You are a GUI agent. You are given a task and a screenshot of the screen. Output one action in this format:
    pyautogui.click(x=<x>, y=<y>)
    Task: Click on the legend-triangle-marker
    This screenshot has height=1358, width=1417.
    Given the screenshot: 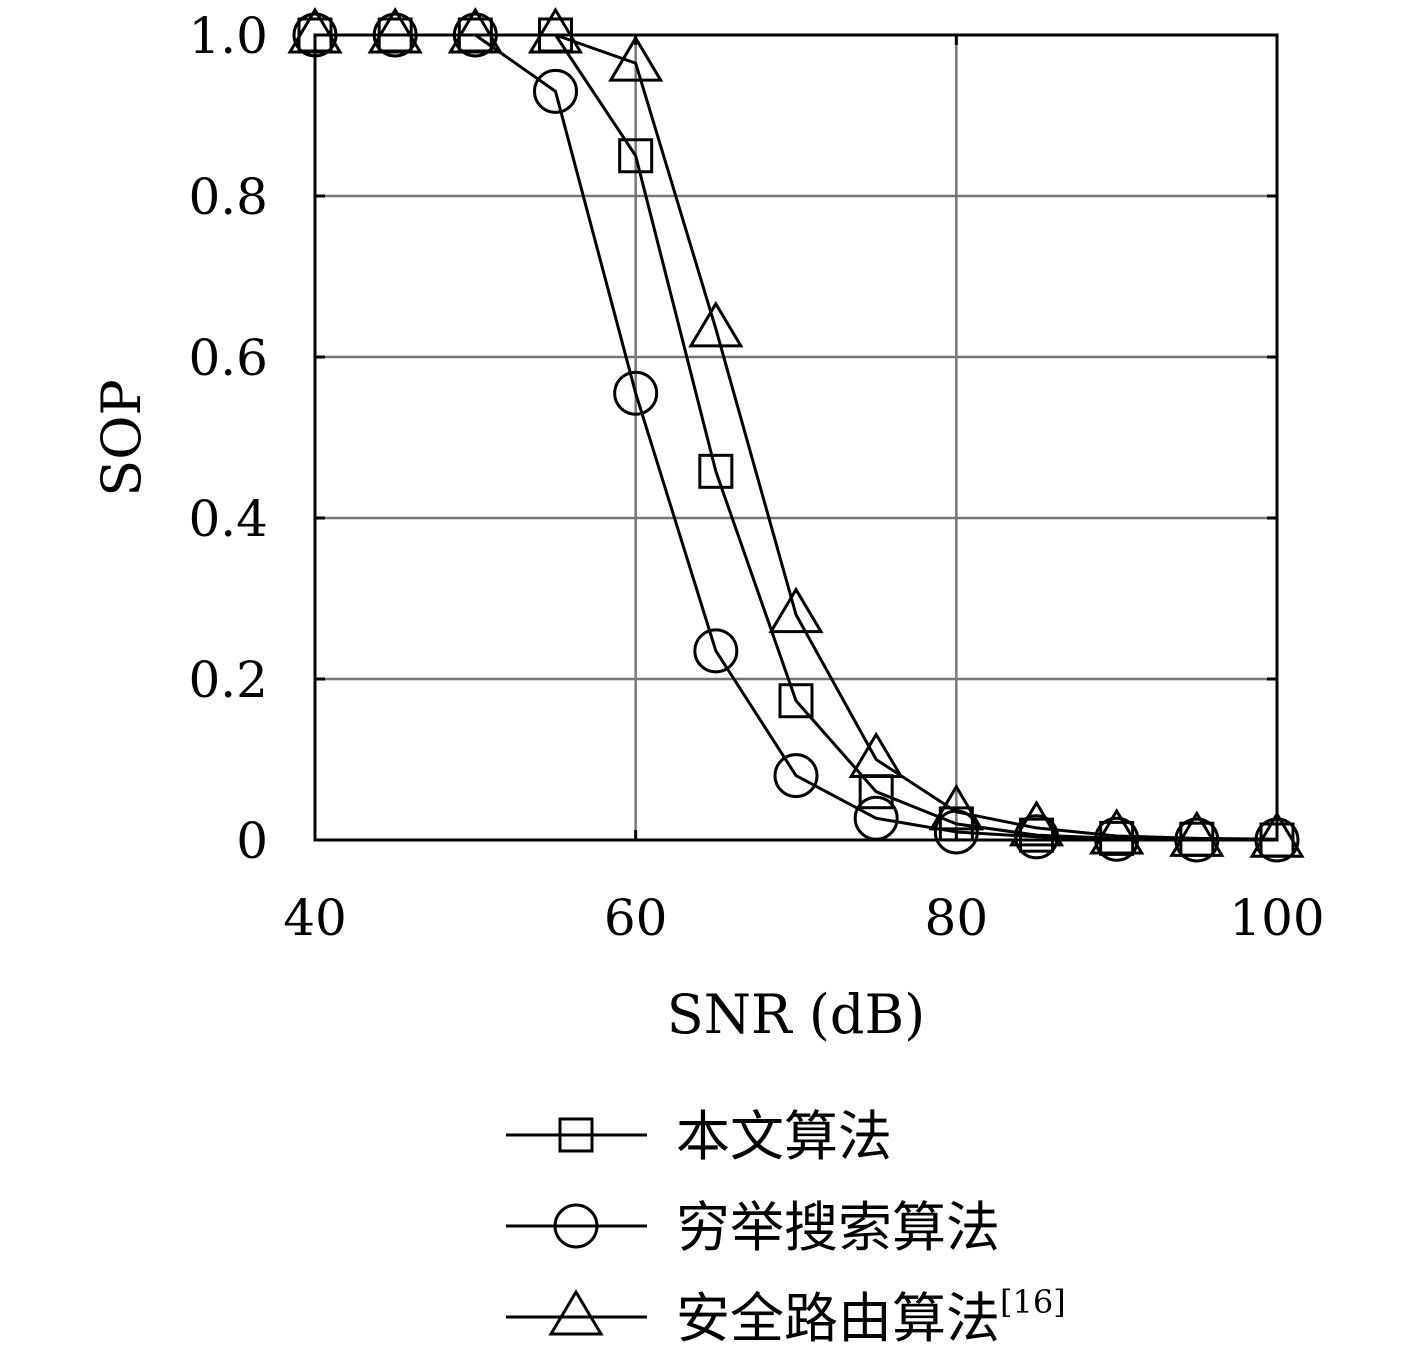 What is the action you would take?
    pyautogui.click(x=576, y=1312)
    